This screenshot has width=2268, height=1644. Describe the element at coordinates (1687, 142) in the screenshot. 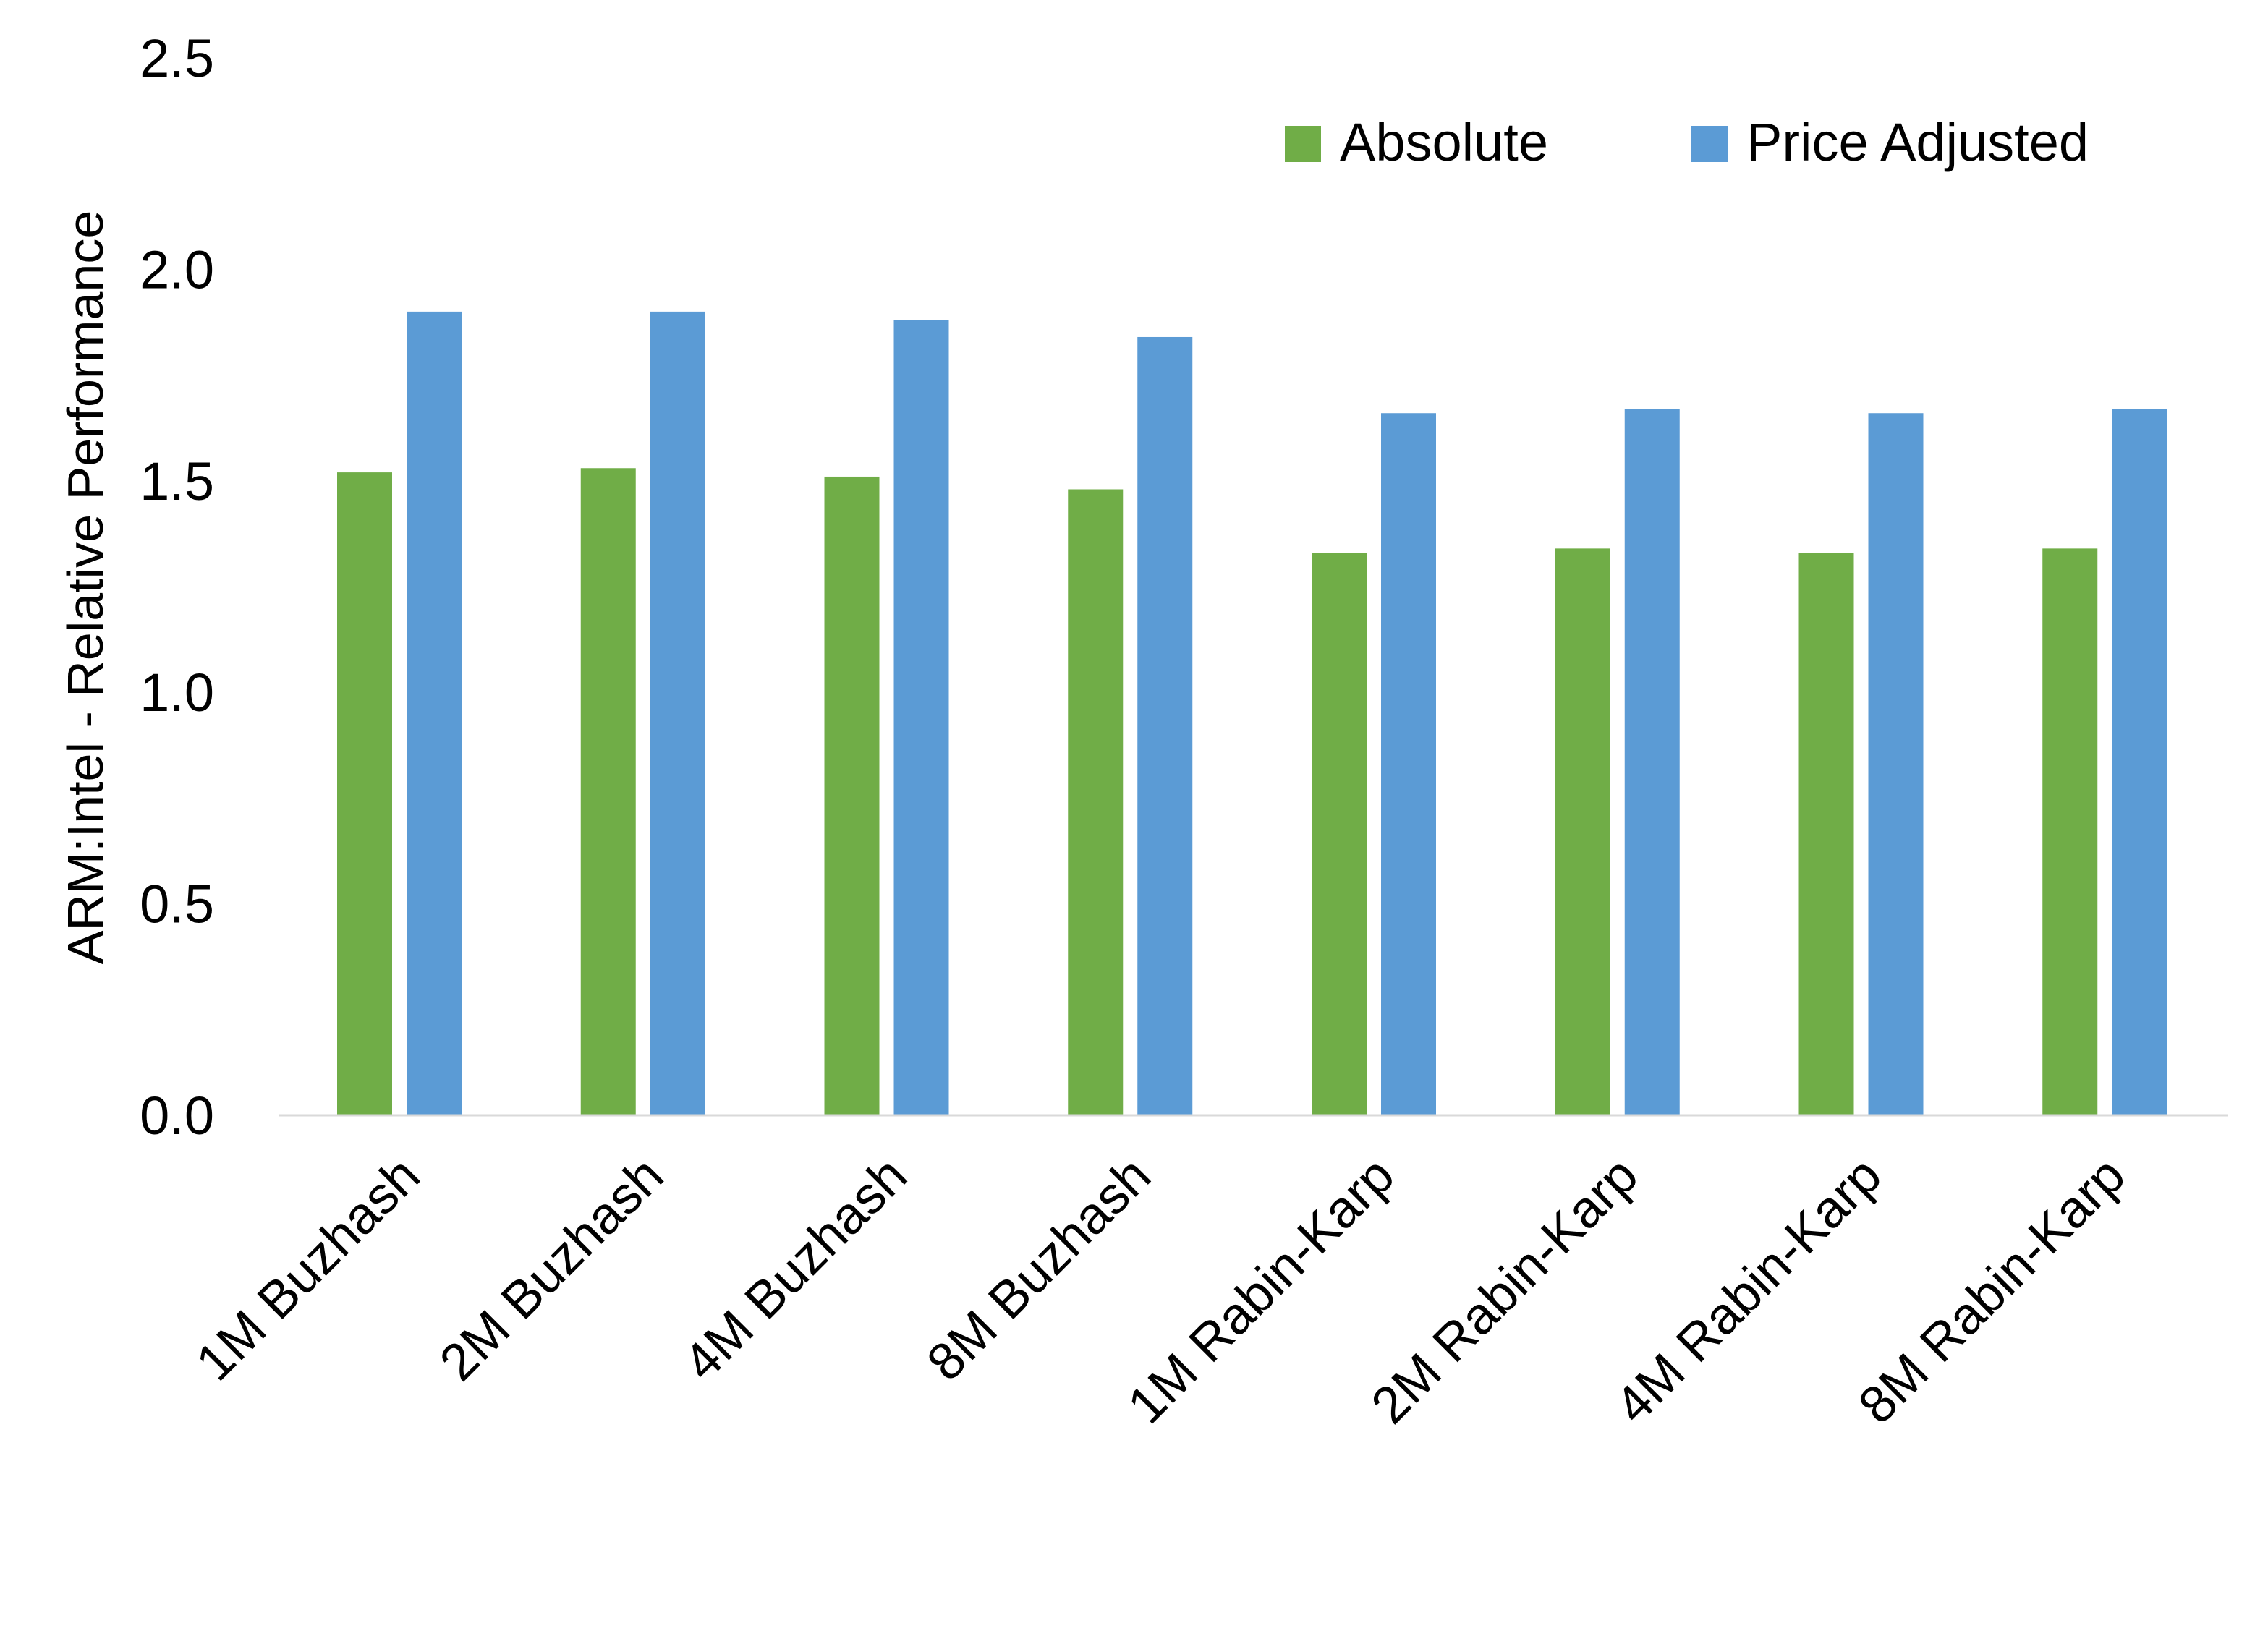

I see `legend: Absolute Price Adjusted` at that location.